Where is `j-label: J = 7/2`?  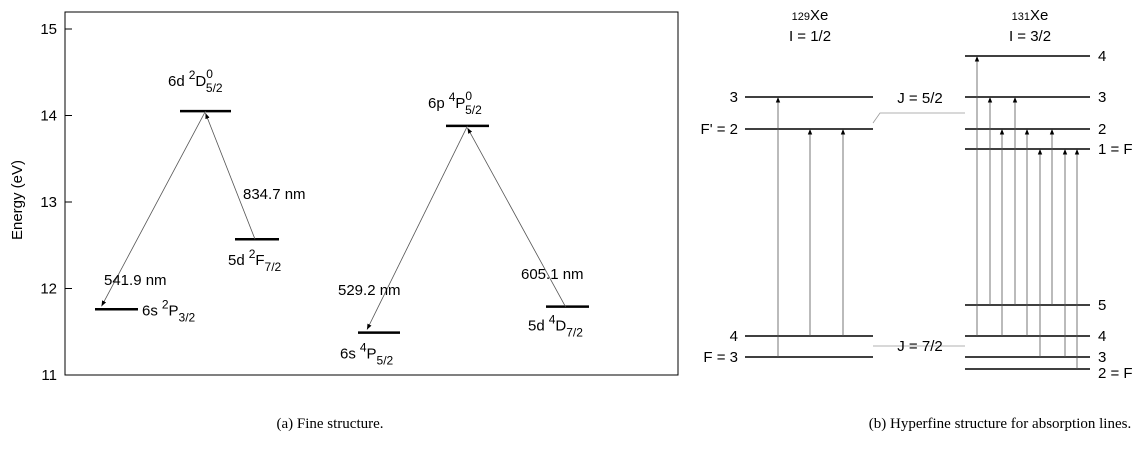
j-label: J = 7/2 is located at coordinates (919, 346).